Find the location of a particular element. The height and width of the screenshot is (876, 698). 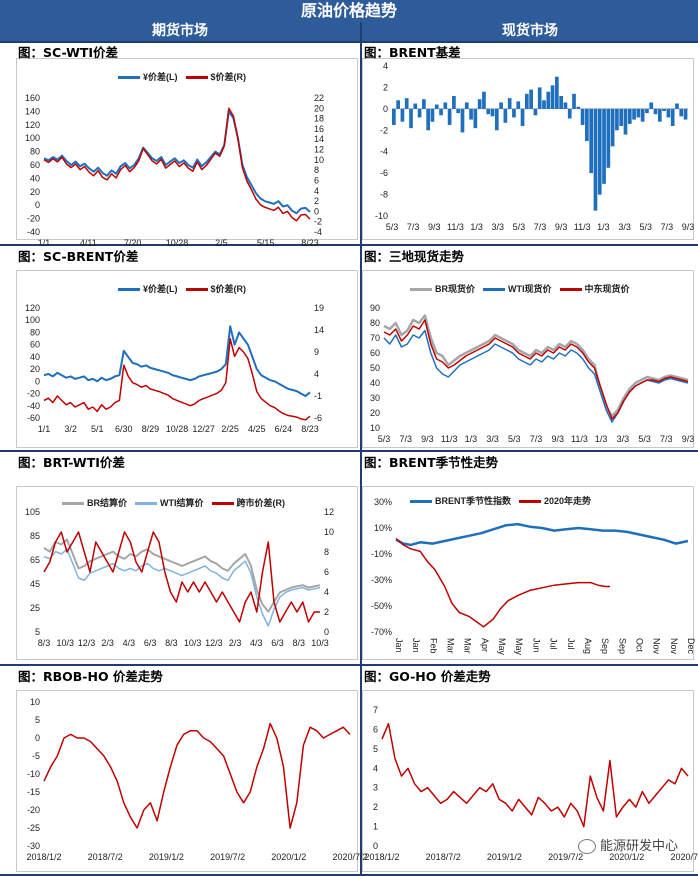

y-tick-label: 30% is located at coordinates (383, 502).